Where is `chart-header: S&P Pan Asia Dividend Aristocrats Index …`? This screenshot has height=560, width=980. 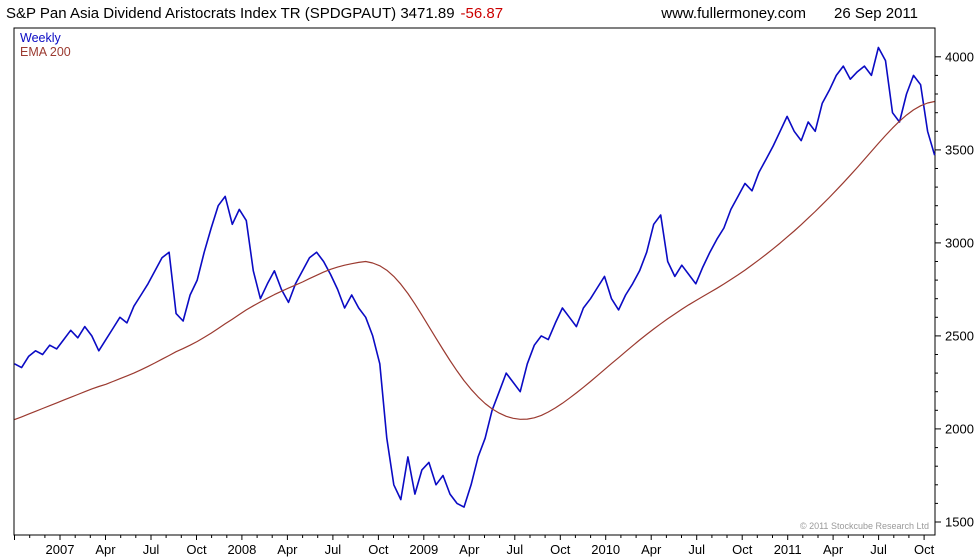 chart-header: S&P Pan Asia Dividend Aristocrats Index … is located at coordinates (490, 13).